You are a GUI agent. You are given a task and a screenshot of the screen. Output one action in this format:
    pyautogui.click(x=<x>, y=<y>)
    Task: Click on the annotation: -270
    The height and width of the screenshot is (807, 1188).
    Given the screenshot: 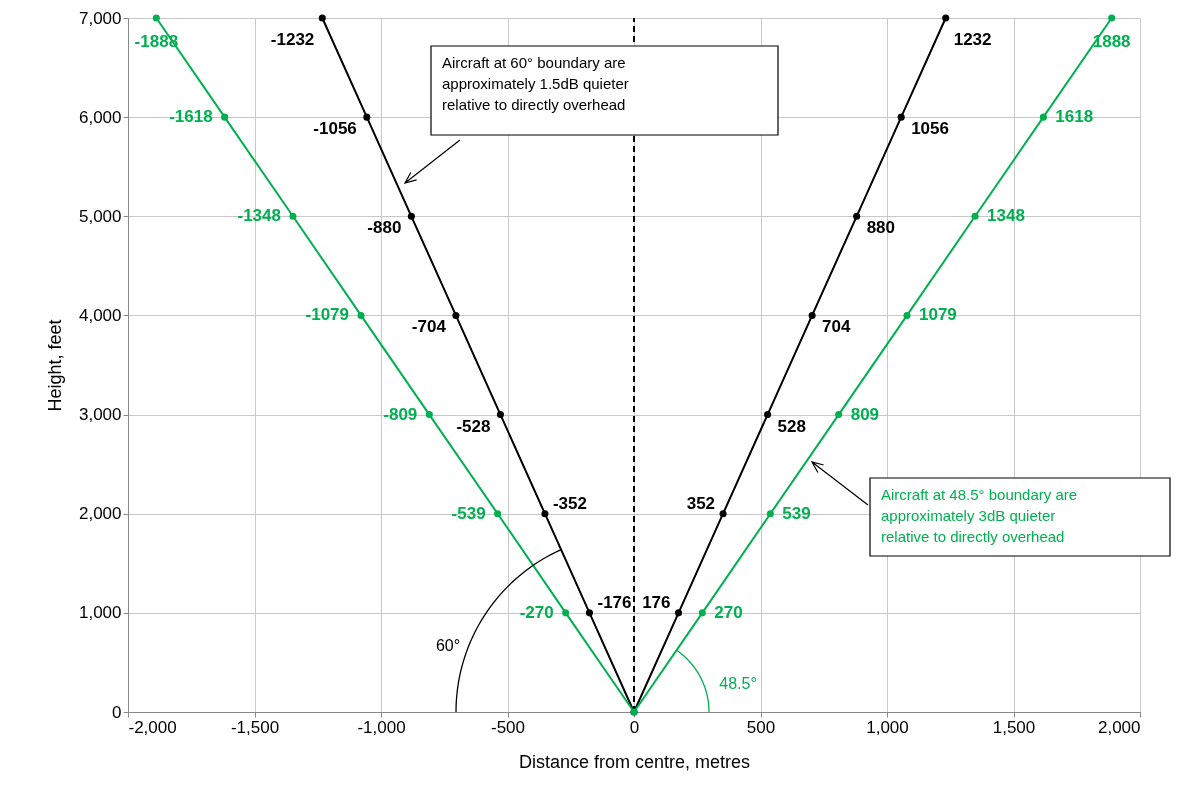 What is the action you would take?
    pyautogui.click(x=536, y=612)
    